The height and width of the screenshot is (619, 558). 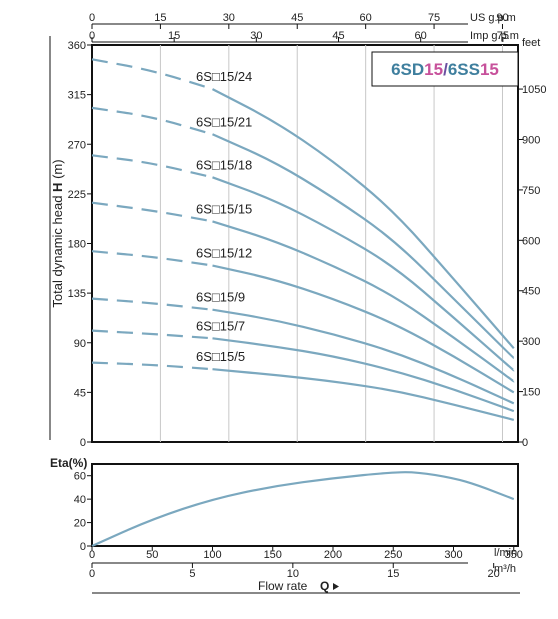 What do you see at coordinates (393, 574) in the screenshot?
I see `flow-m3h-tick-label: 15` at bounding box center [393, 574].